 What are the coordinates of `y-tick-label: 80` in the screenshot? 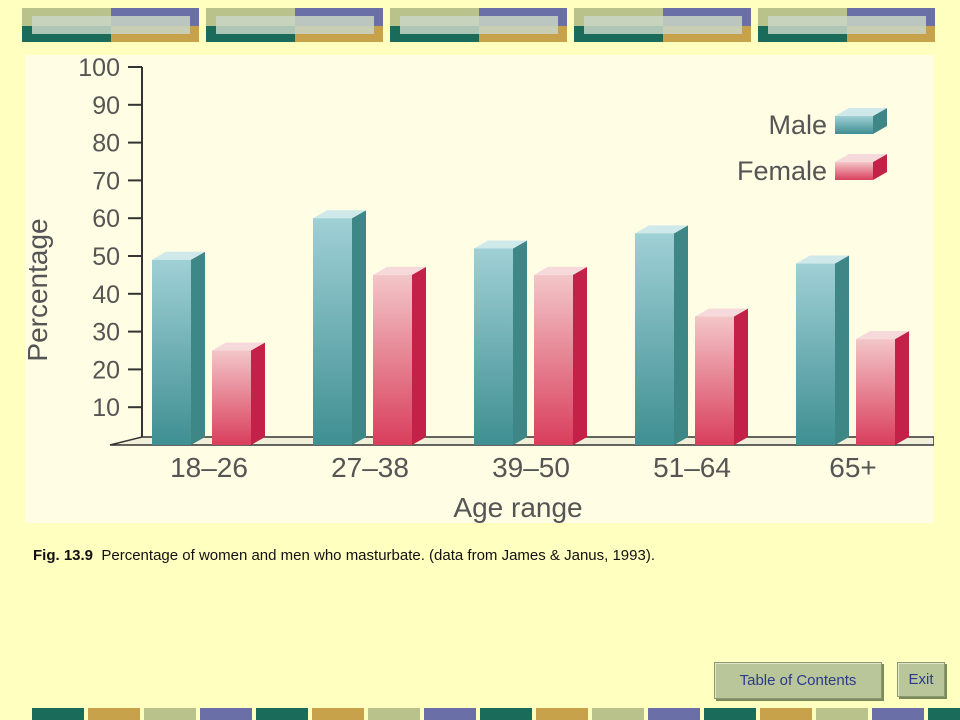 It's located at (106, 144).